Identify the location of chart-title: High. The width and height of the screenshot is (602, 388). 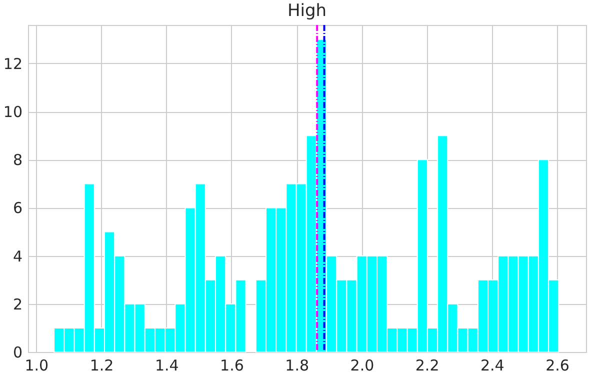
(307, 11).